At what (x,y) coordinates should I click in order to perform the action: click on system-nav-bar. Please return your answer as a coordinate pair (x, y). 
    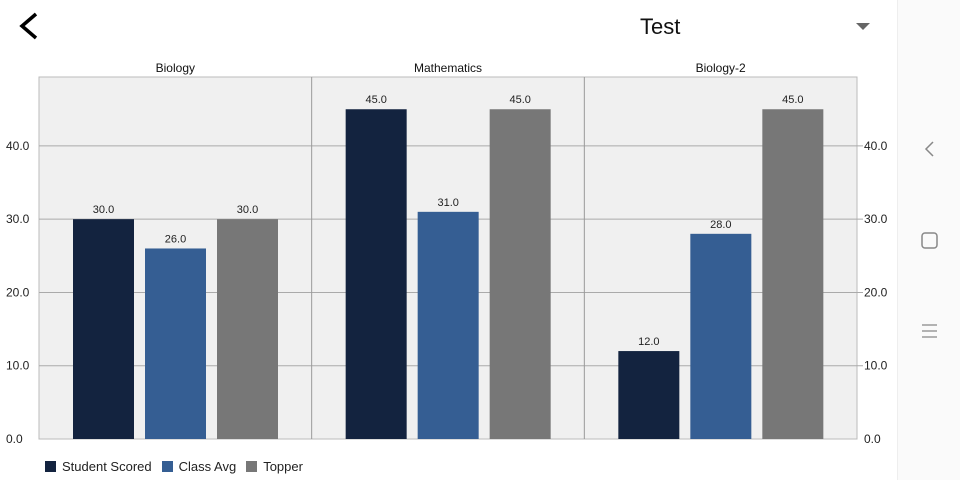
    Looking at the image, I should click on (928, 240).